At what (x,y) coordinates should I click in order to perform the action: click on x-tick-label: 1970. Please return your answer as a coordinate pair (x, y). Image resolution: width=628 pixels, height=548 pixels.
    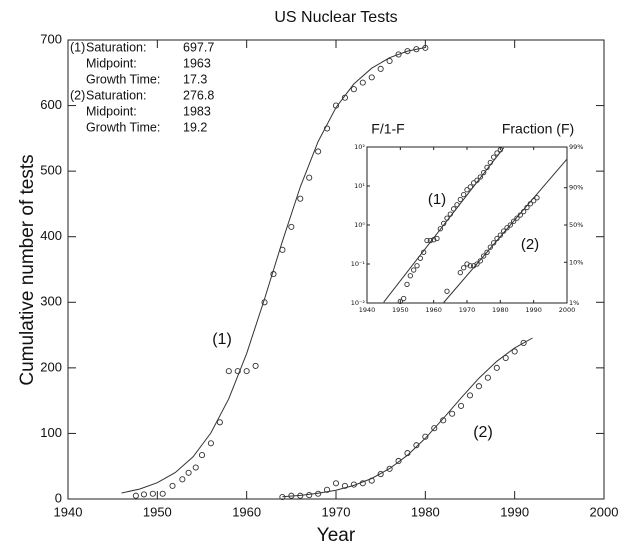
    Looking at the image, I should click on (336, 511).